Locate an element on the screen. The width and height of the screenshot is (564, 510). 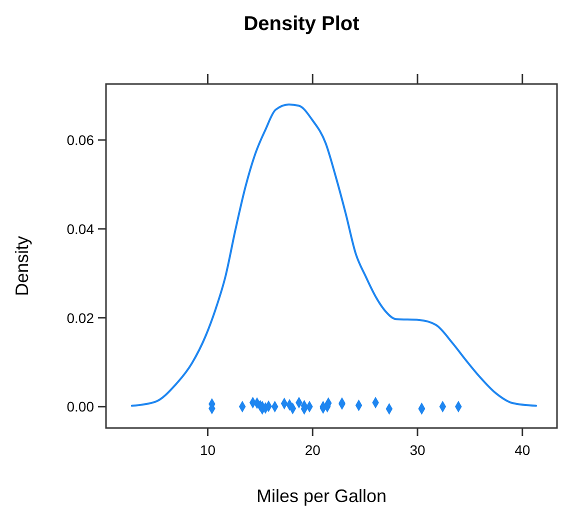
y-tick-label: 0.06 is located at coordinates (80, 140).